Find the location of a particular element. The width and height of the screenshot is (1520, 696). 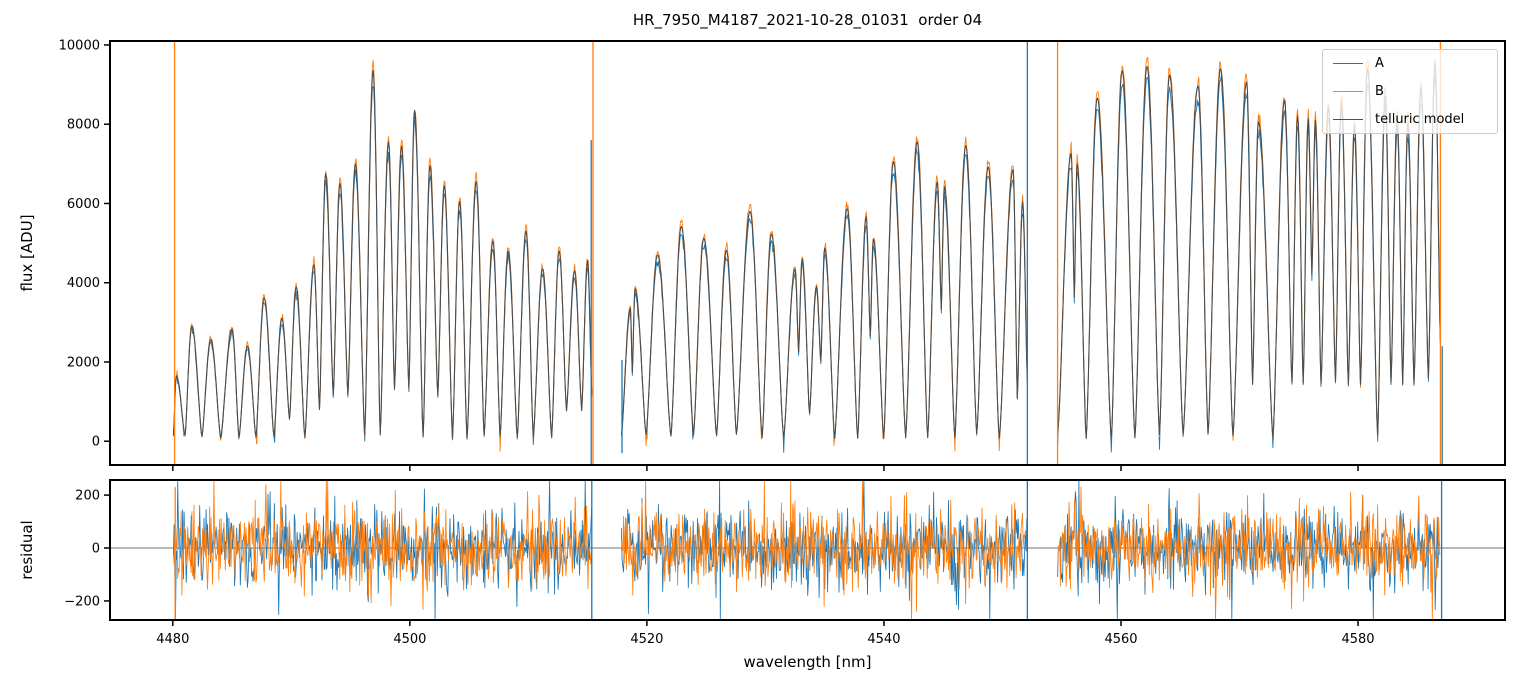

flux-tick-label: 8000 is located at coordinates (83, 125).